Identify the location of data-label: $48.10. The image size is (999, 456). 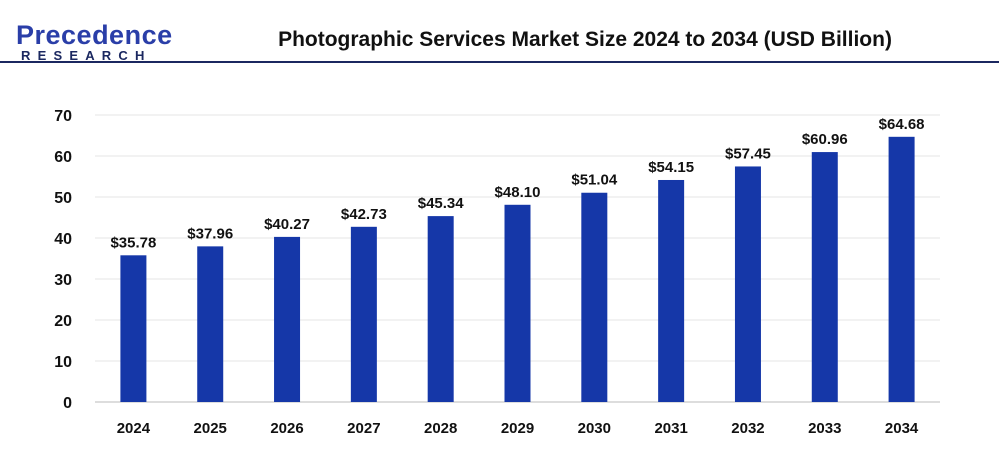
(518, 192).